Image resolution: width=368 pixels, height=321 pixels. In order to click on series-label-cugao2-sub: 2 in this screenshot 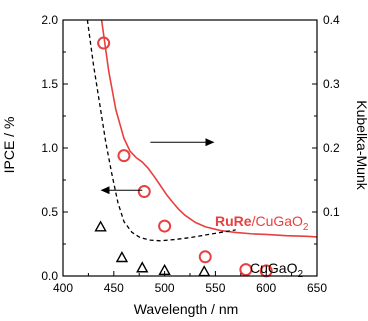, I will do `click(300, 274)`.